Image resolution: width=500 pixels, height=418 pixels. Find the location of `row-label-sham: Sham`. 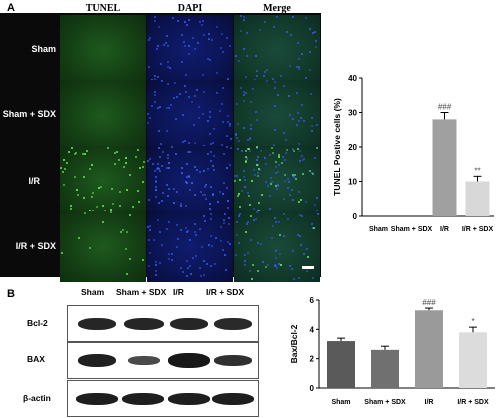

row-label-sham: Sham is located at coordinates (43, 49).